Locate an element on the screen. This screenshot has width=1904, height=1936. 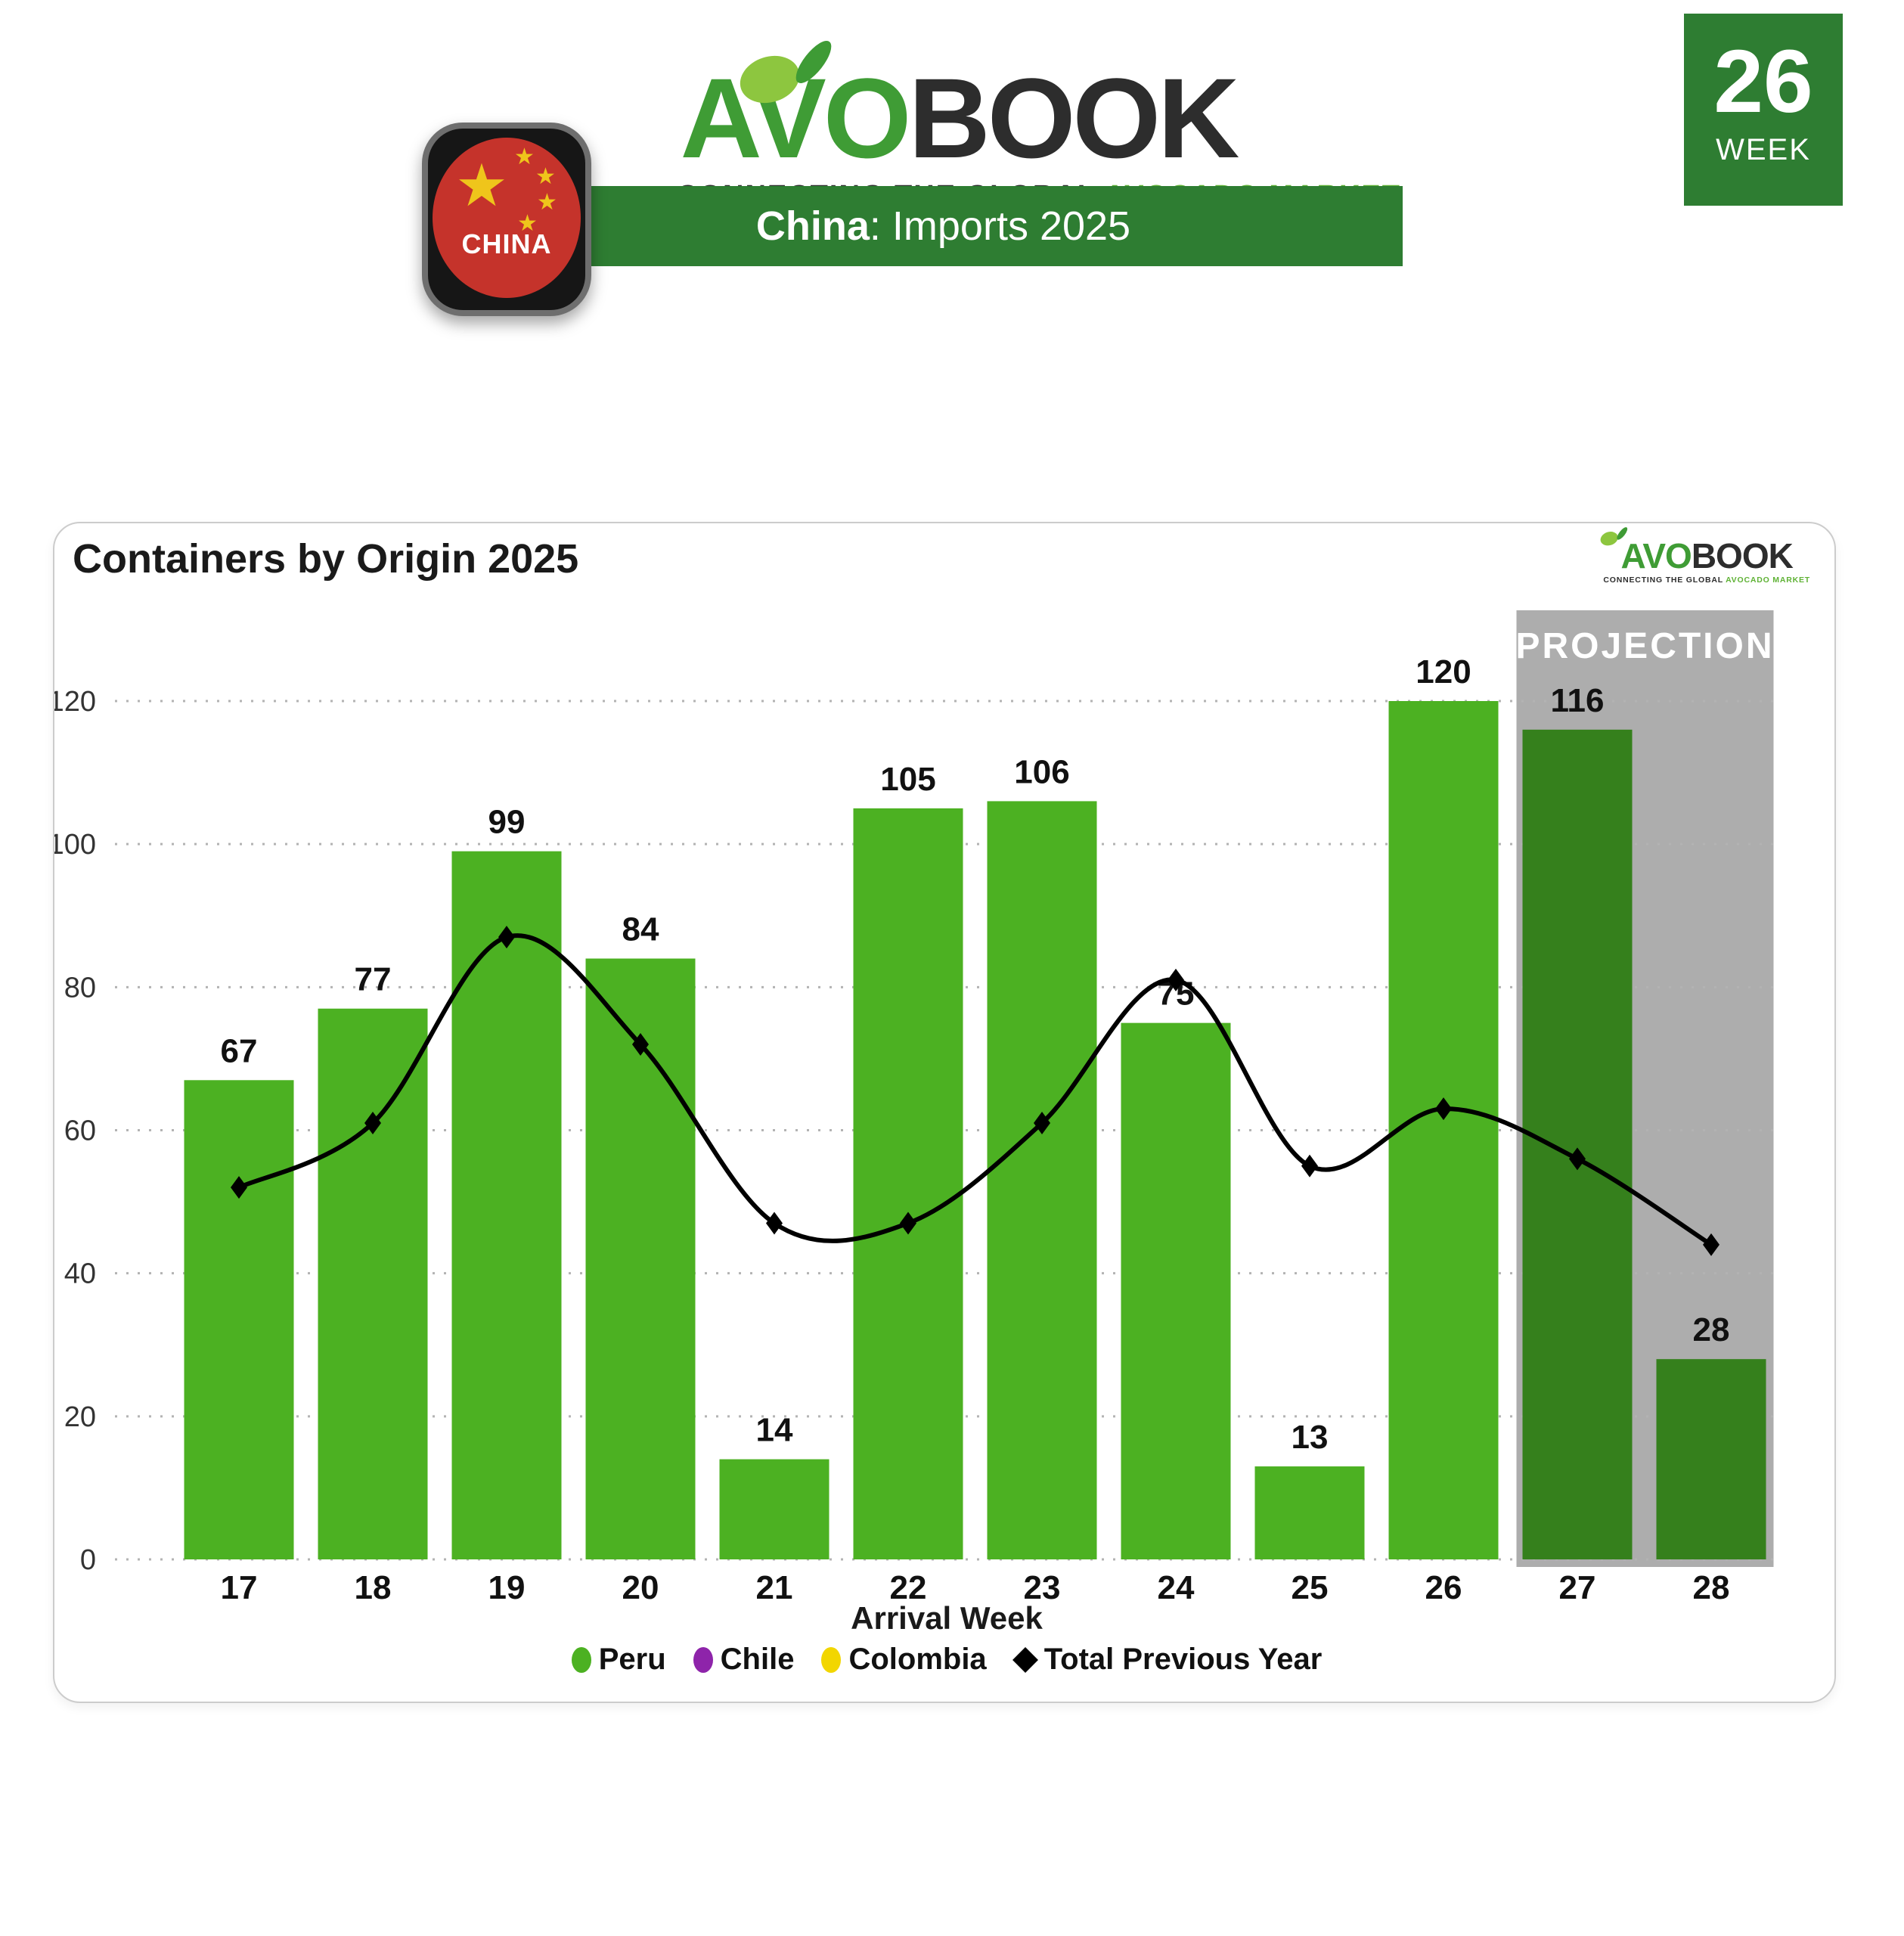
legend-item-chile: Chile is located at coordinates (744, 1660).